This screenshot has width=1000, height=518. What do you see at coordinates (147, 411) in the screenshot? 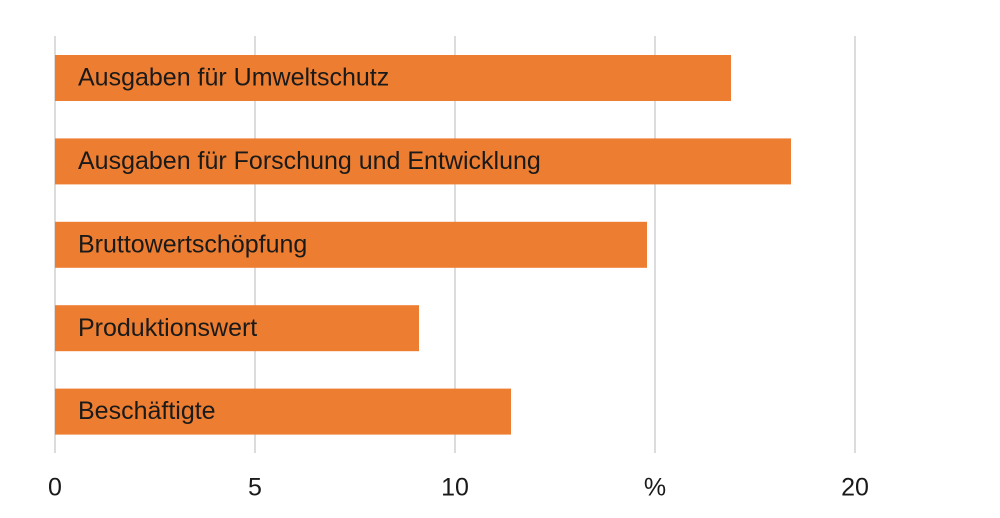
I see `bar-label: Beschäftigte` at bounding box center [147, 411].